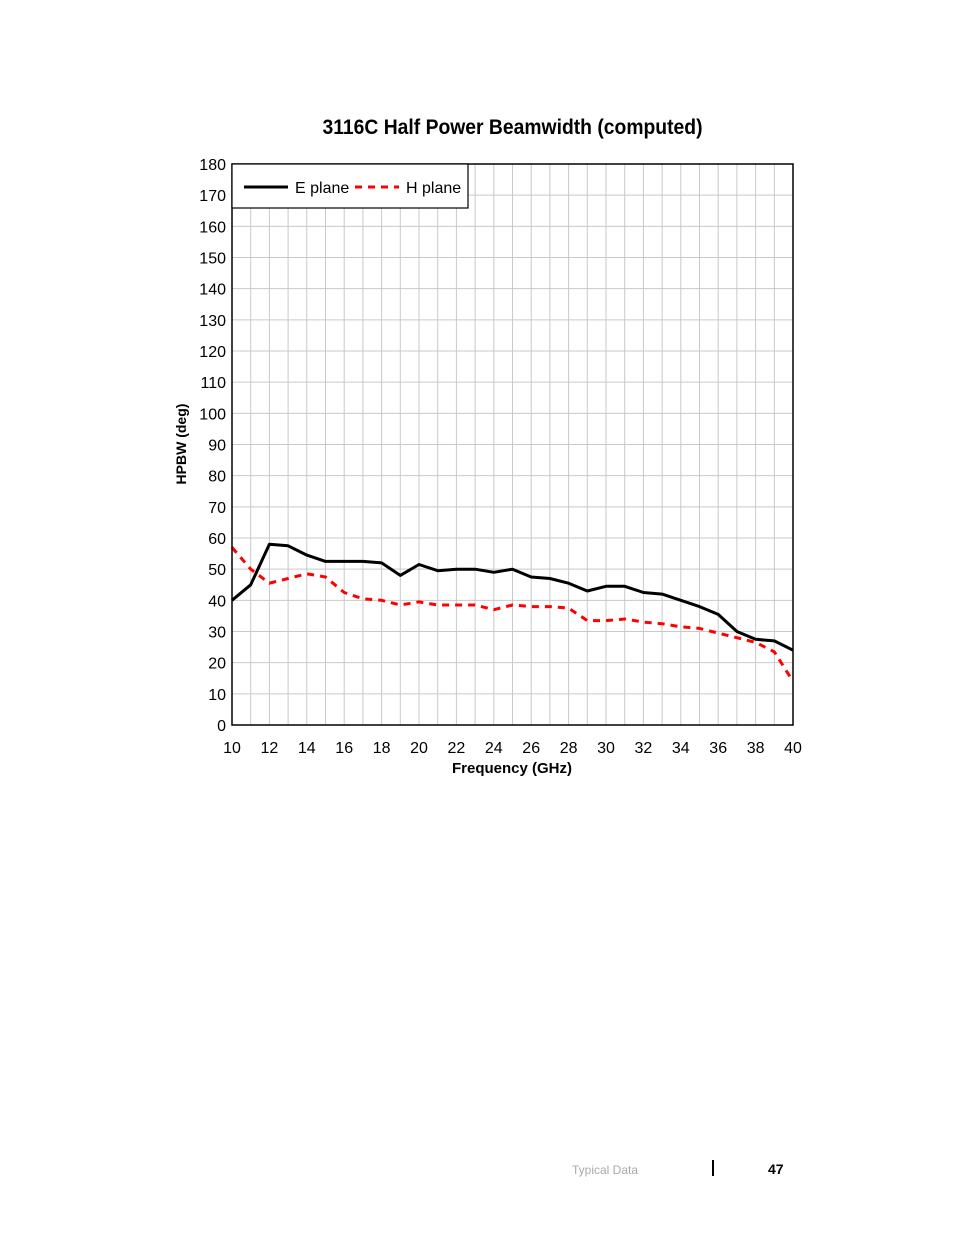  I want to click on x-tick-label: 20, so click(419, 748).